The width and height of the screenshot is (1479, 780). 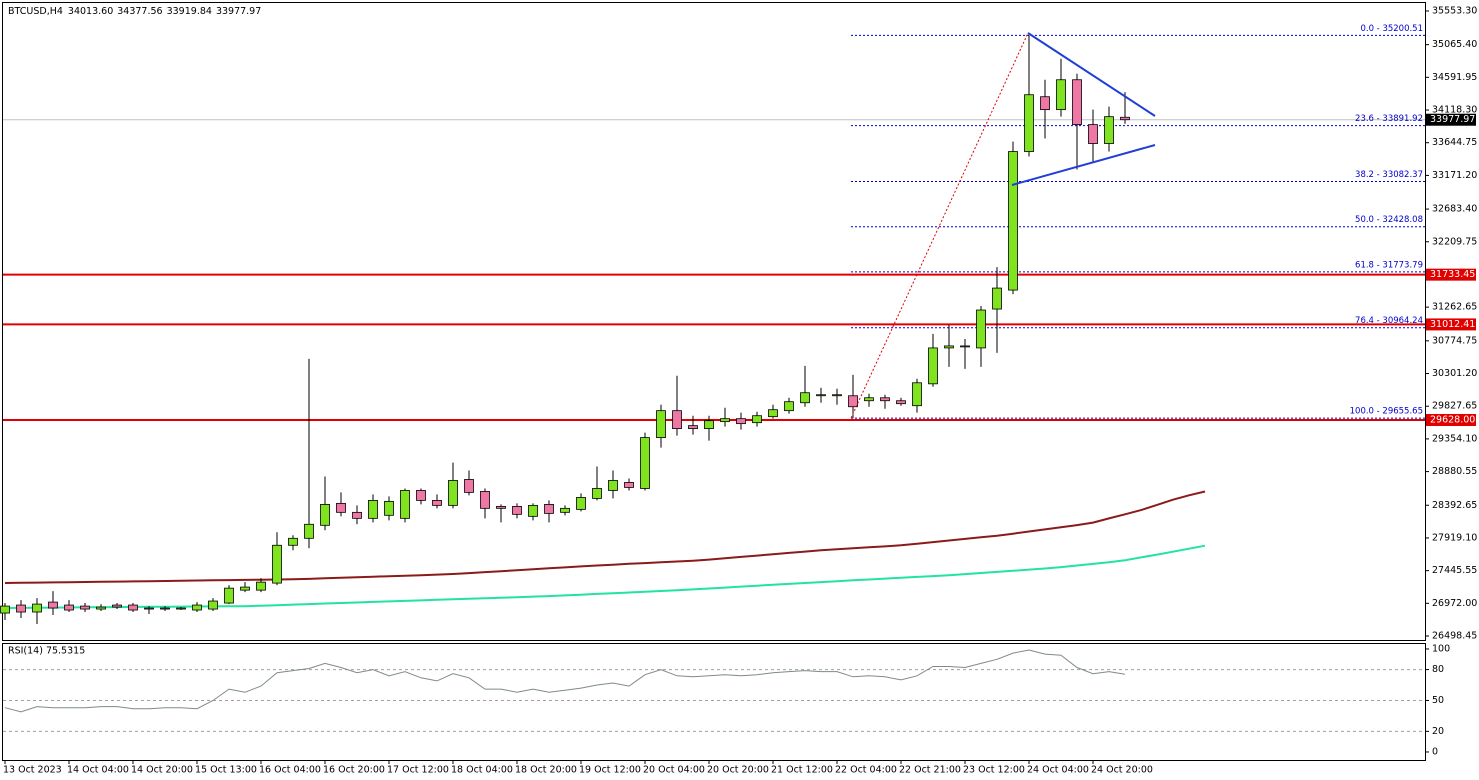 I want to click on rsi-frame, so click(x=714, y=702).